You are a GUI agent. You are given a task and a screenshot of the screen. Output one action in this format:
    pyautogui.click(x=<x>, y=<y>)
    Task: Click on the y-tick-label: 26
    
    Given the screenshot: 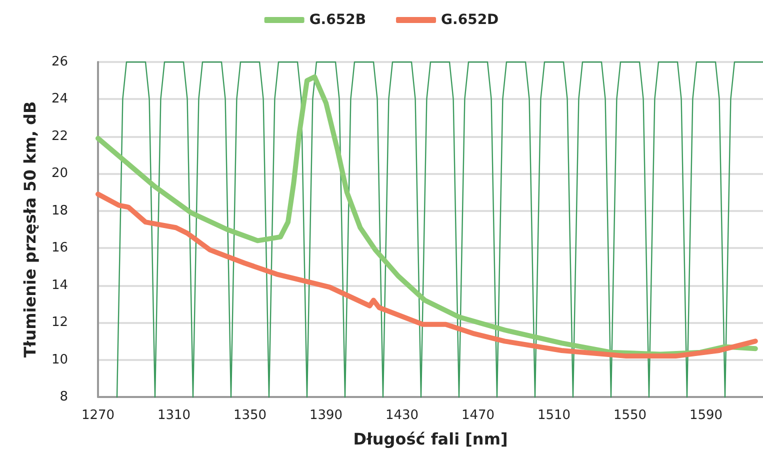 What is the action you would take?
    pyautogui.click(x=59, y=62)
    